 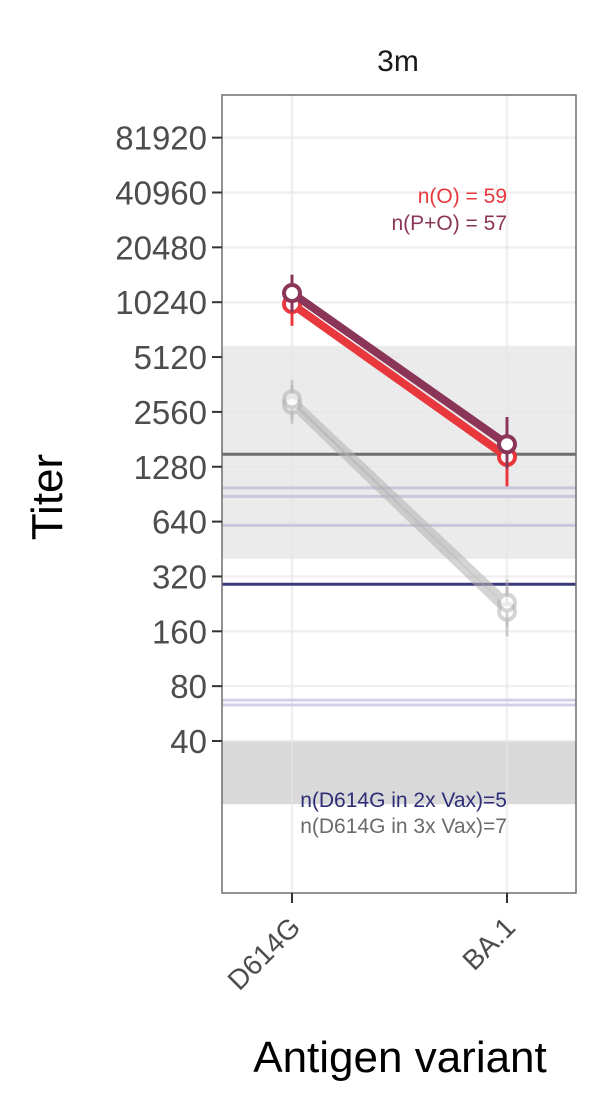 I want to click on x-axis-title: Antigen variant, so click(x=400, y=1057).